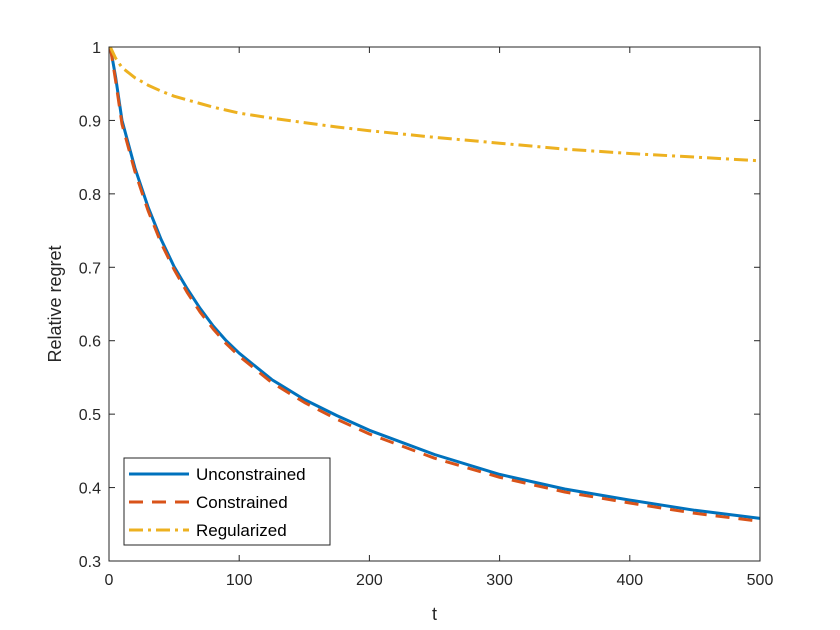 This screenshot has height=630, width=840. What do you see at coordinates (109, 580) in the screenshot?
I see `x-tick-label: 0` at bounding box center [109, 580].